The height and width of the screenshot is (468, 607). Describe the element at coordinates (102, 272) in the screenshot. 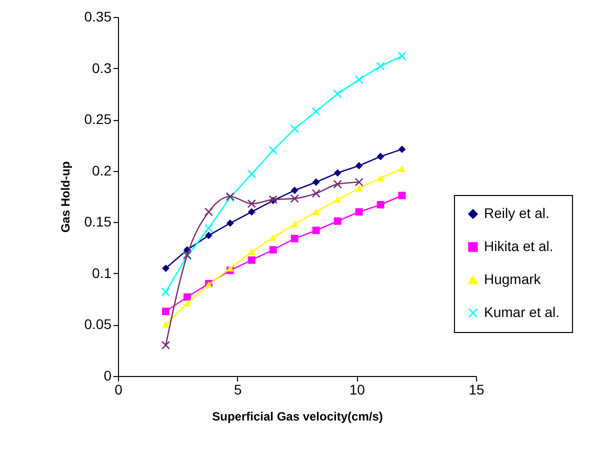

I see `y-tick-label: 0.1` at that location.